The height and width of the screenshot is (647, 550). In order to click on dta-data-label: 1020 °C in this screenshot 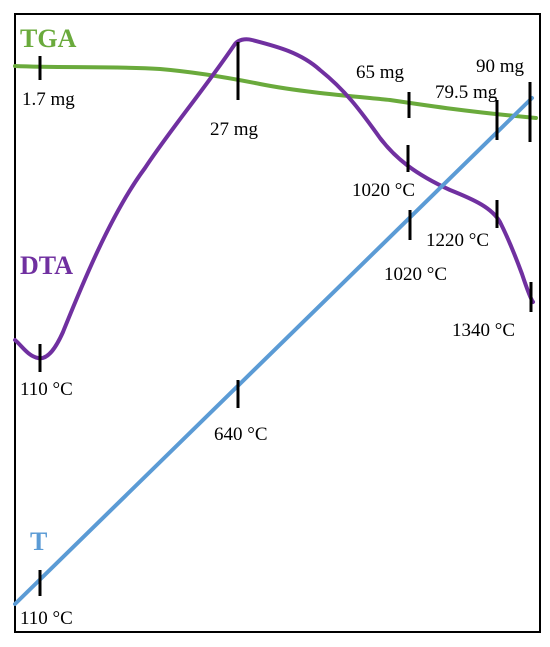, I will do `click(383, 190)`.